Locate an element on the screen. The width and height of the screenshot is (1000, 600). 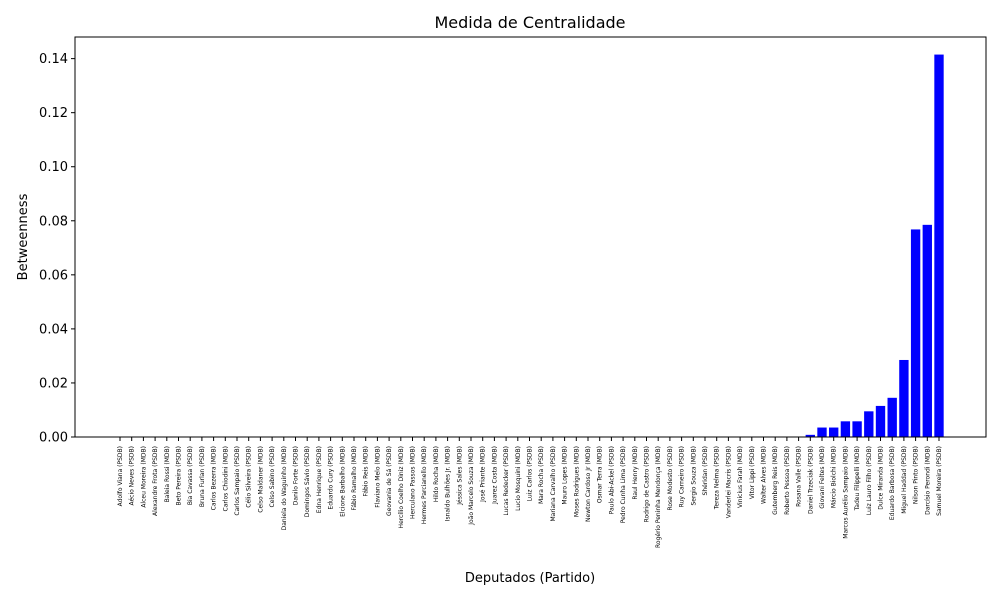
x-tick-label: Beto Pereira (PSDB) is located at coordinates (179, 475).